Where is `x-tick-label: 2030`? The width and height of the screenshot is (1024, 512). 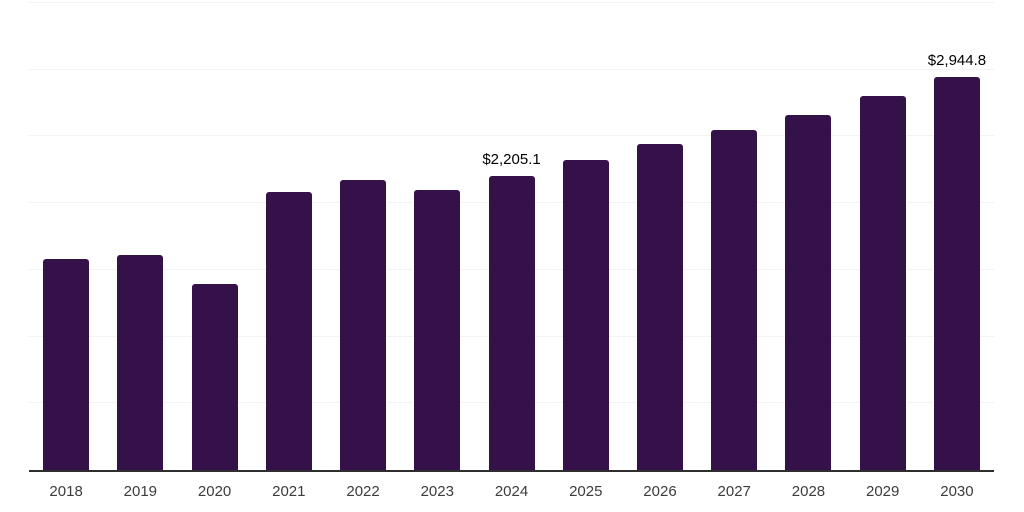
x-tick-label: 2030 is located at coordinates (957, 491).